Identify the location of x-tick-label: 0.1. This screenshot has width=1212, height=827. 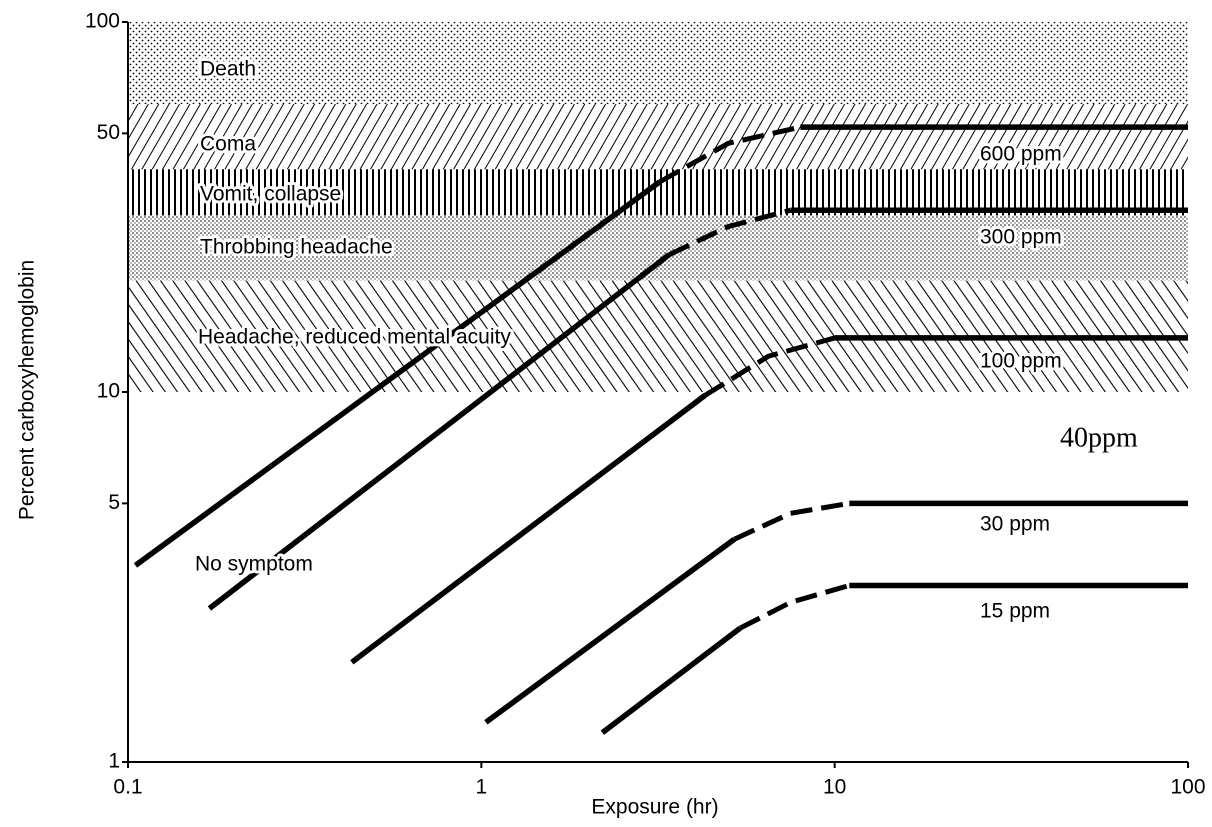
(127, 787).